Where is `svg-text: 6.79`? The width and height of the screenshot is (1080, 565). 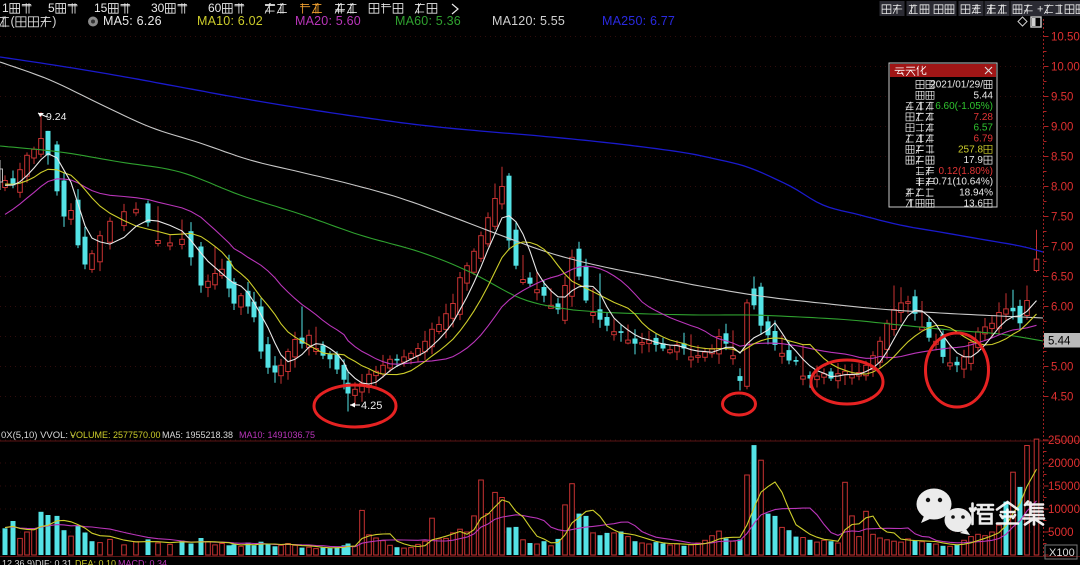 svg-text: 6.79 is located at coordinates (984, 139).